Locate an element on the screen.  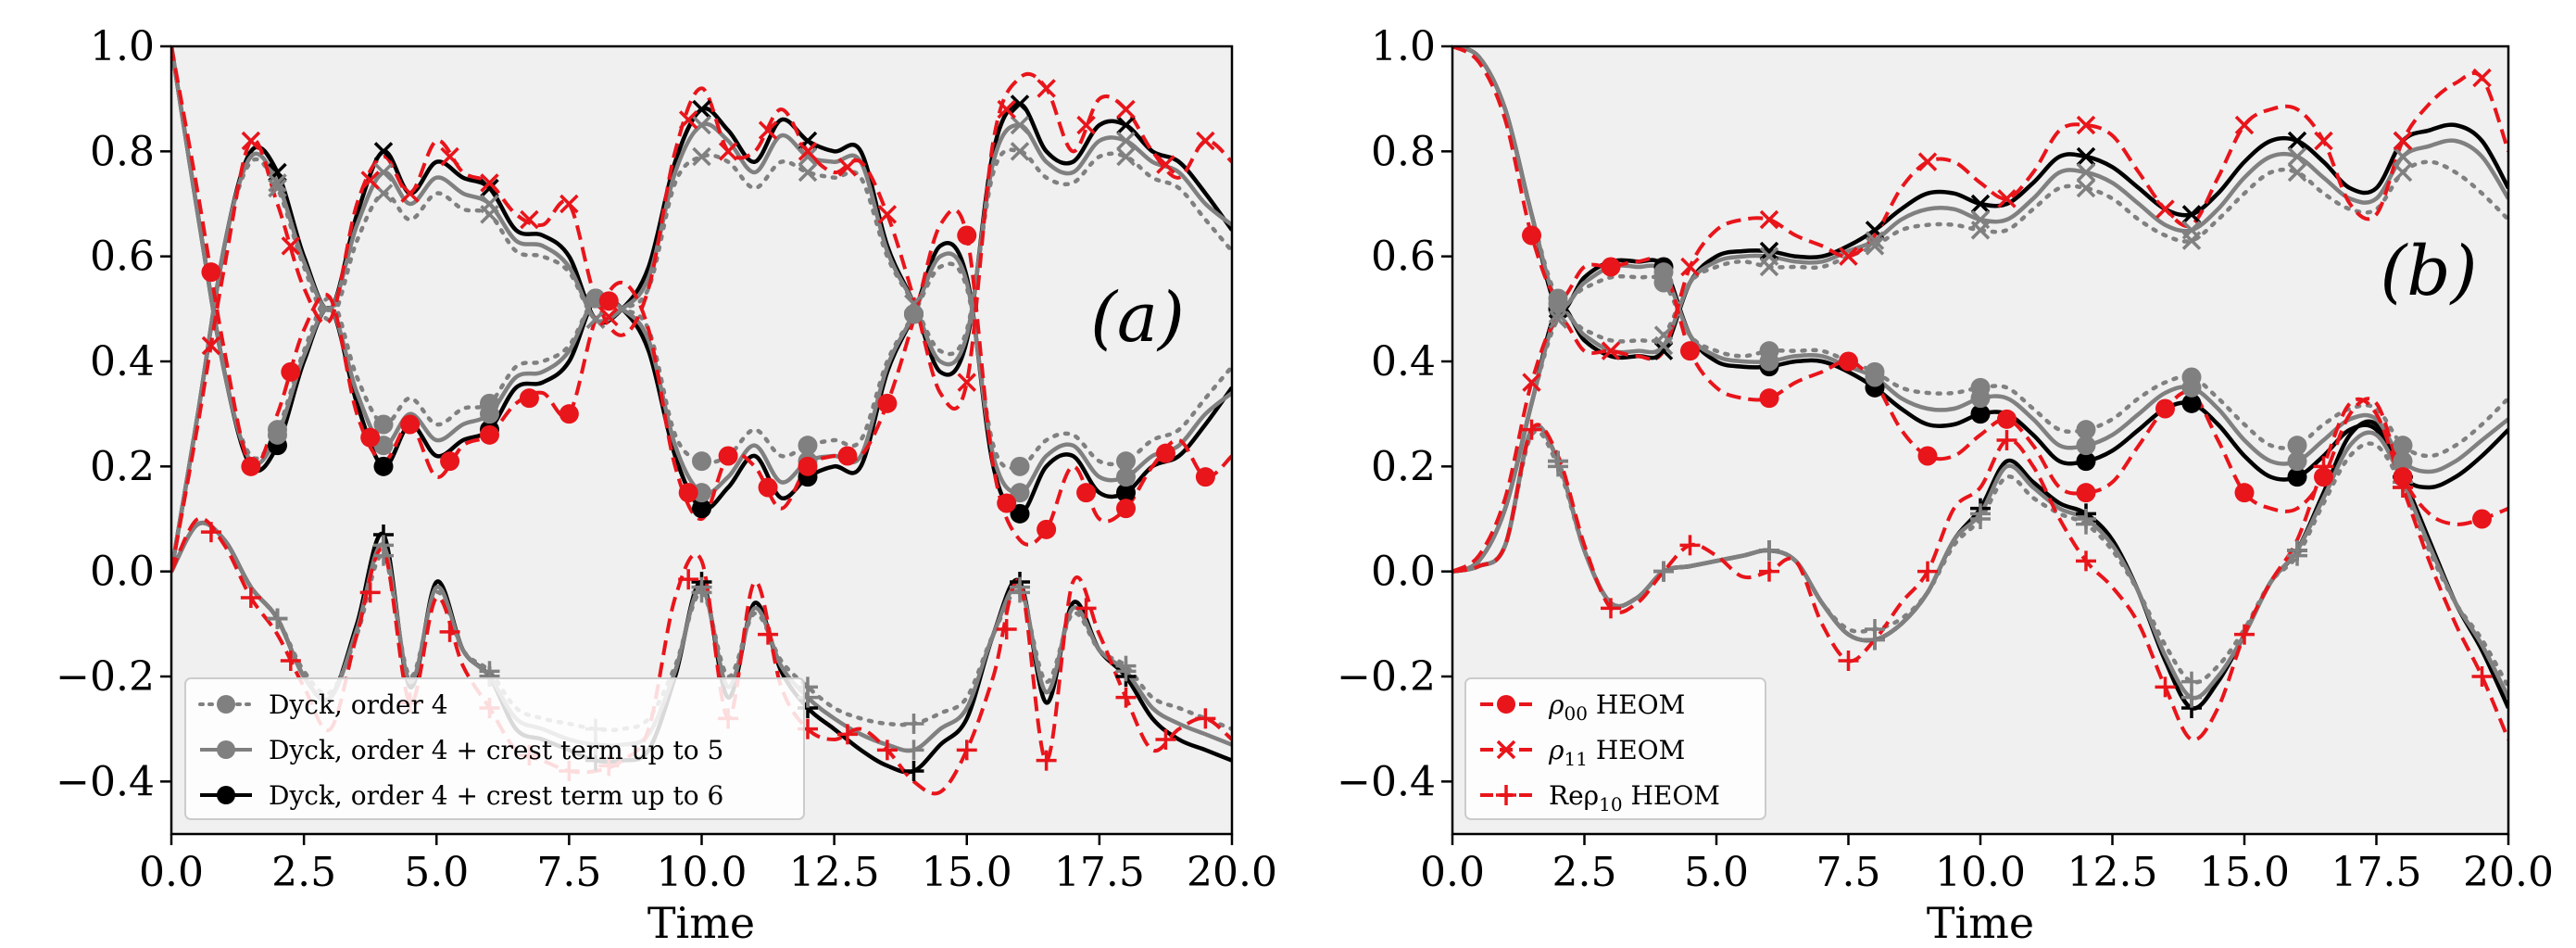
legend-a-label-2: Dyck, order 4 + crest term up to 6 is located at coordinates (496, 795).